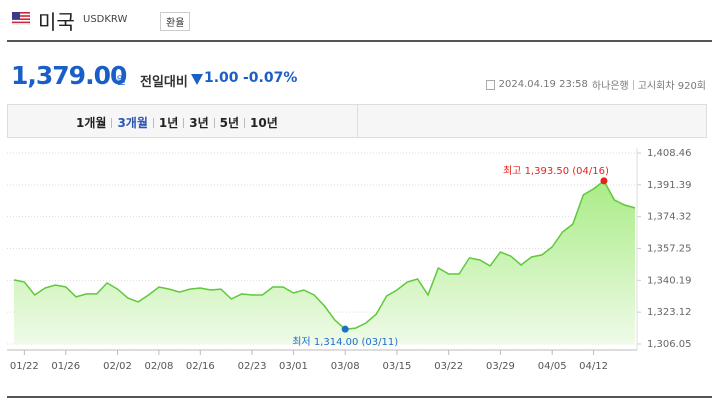 This screenshot has height=403, width=712. Describe the element at coordinates (490, 84) in the screenshot. I see `icon` at that location.